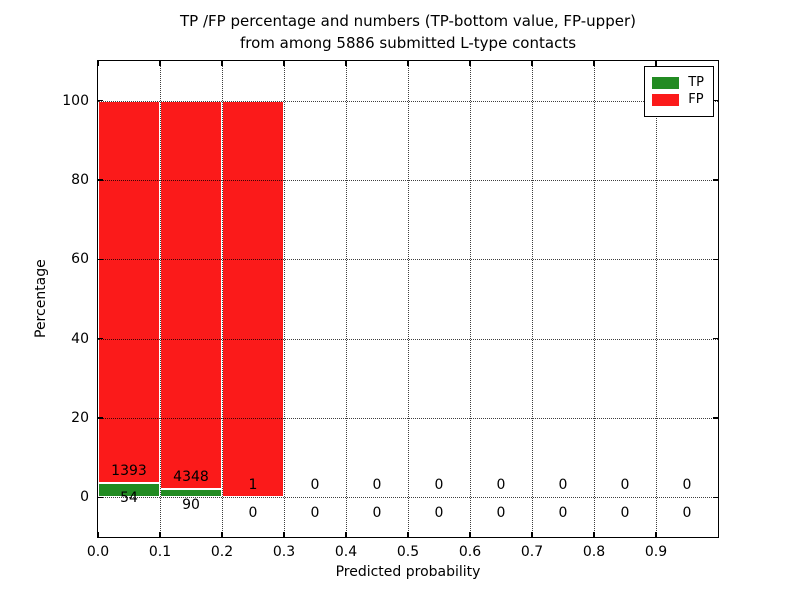 The height and width of the screenshot is (600, 800). I want to click on legend-swatch-fp-icon, so click(666, 100).